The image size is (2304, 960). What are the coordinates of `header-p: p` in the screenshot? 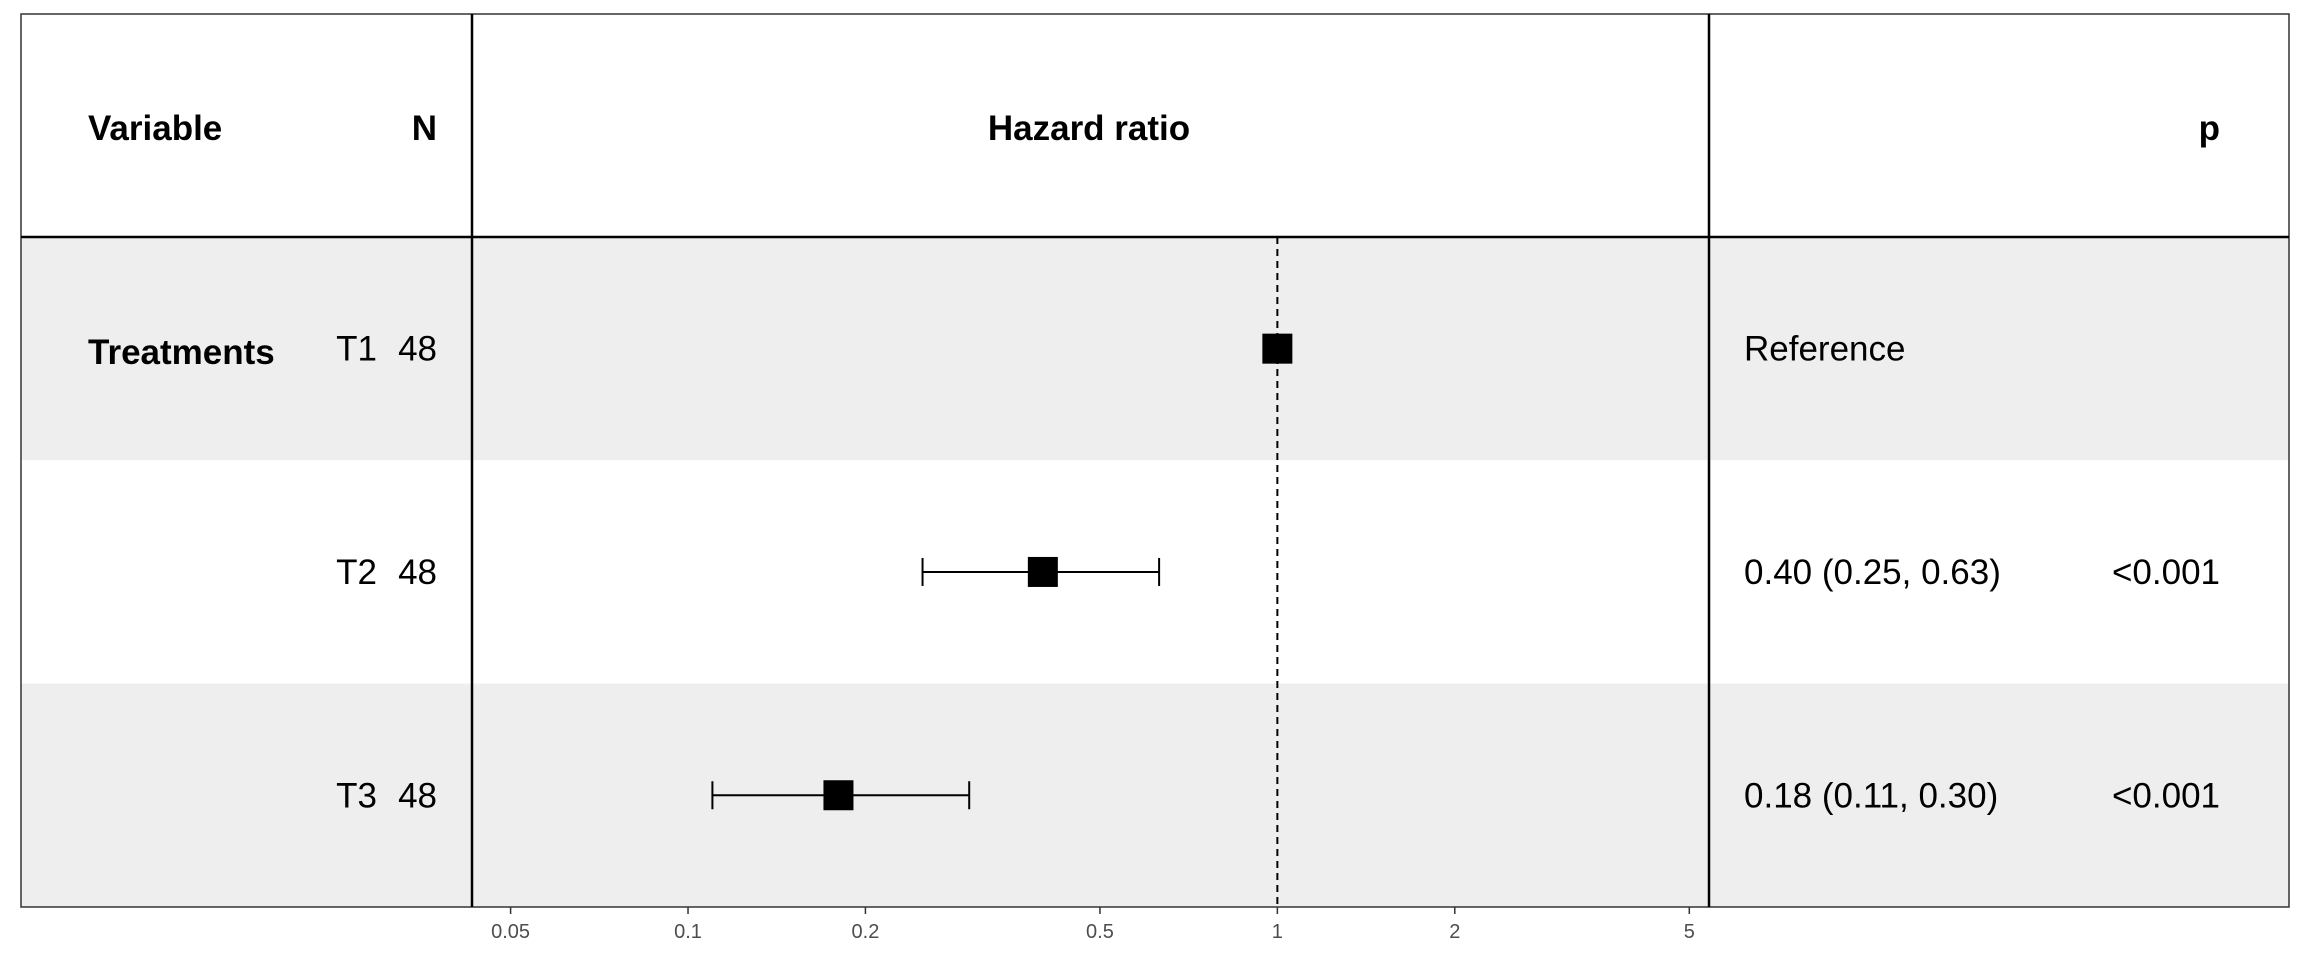 It's located at (2209, 128).